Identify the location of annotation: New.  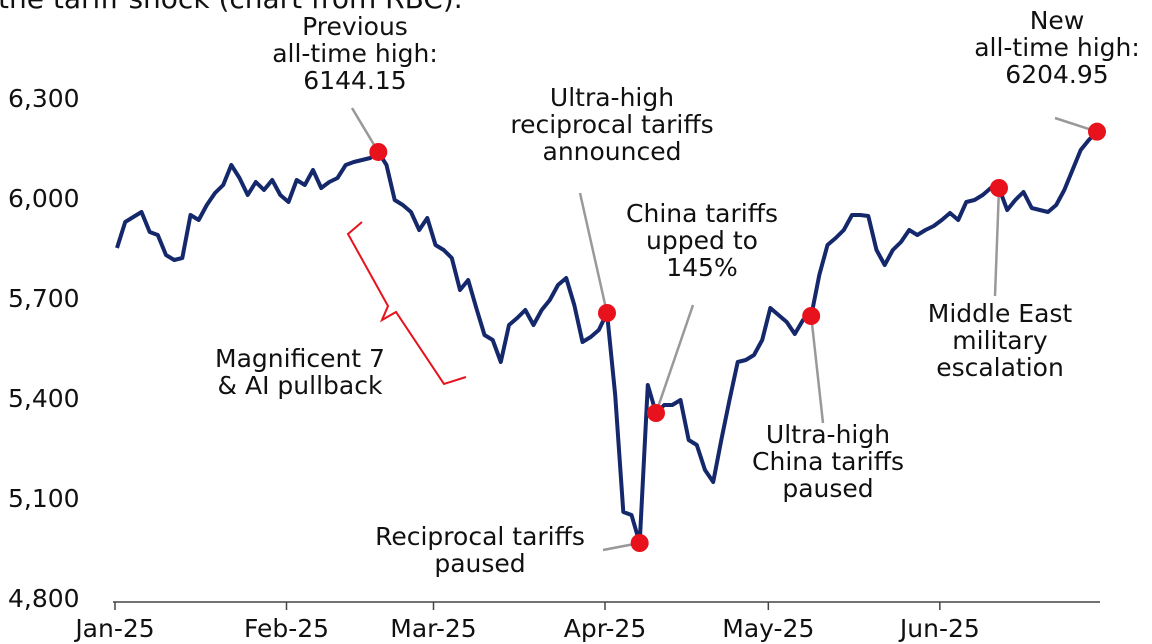
(1057, 20).